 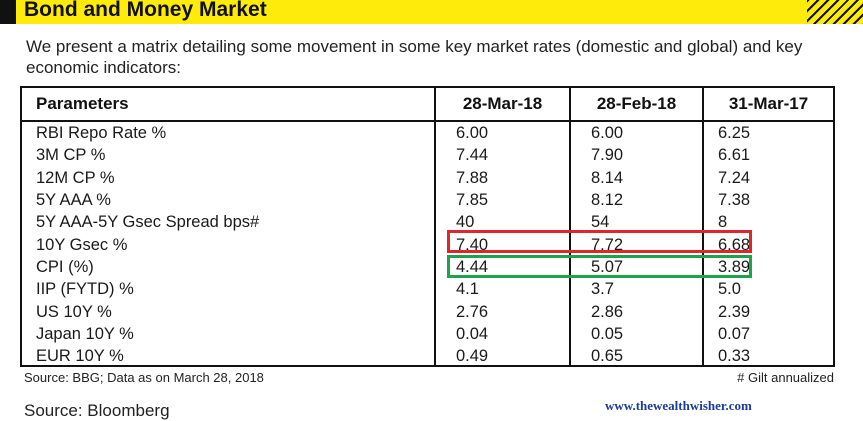 I want to click on rate-value: 7.85, so click(x=502, y=200).